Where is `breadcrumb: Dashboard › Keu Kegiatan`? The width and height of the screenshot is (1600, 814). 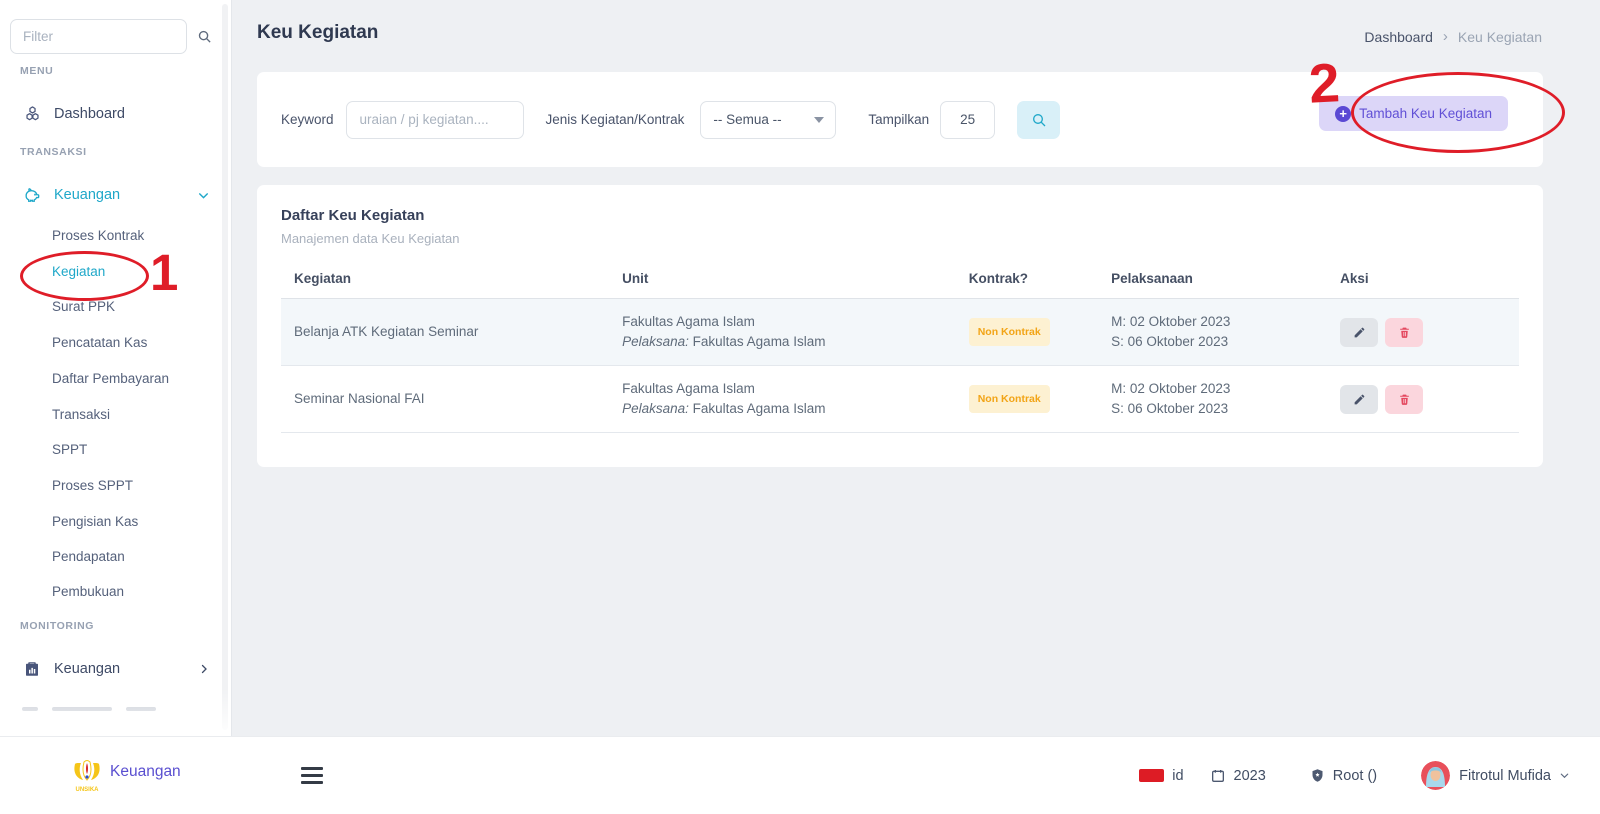 breadcrumb: Dashboard › Keu Kegiatan is located at coordinates (1453, 36).